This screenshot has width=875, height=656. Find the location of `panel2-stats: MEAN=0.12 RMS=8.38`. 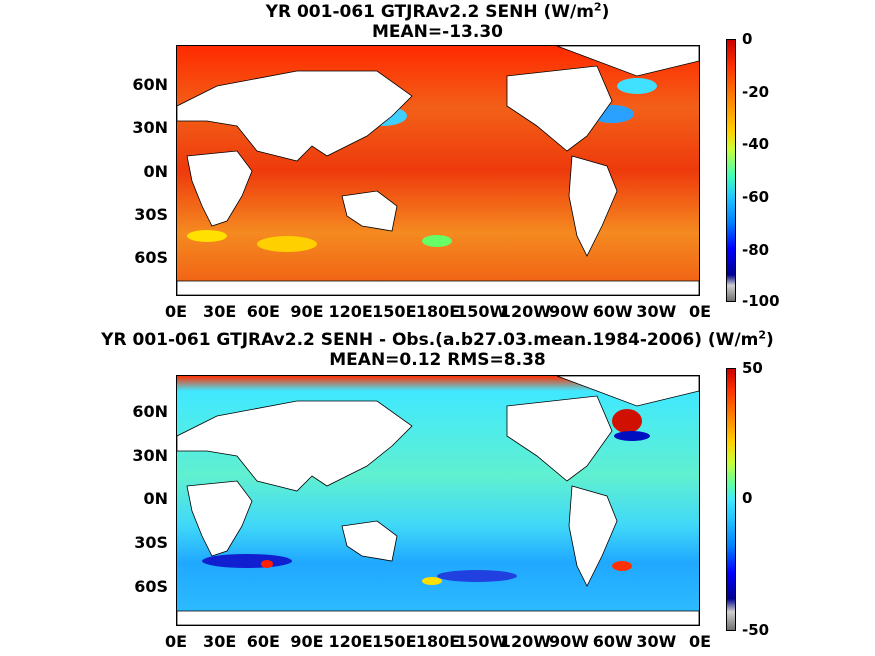

panel2-stats: MEAN=0.12 RMS=8.38 is located at coordinates (437, 360).